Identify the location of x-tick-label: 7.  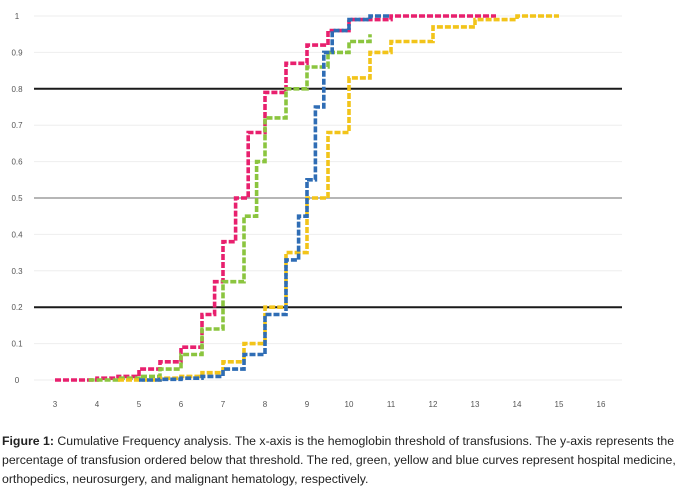
(223, 404).